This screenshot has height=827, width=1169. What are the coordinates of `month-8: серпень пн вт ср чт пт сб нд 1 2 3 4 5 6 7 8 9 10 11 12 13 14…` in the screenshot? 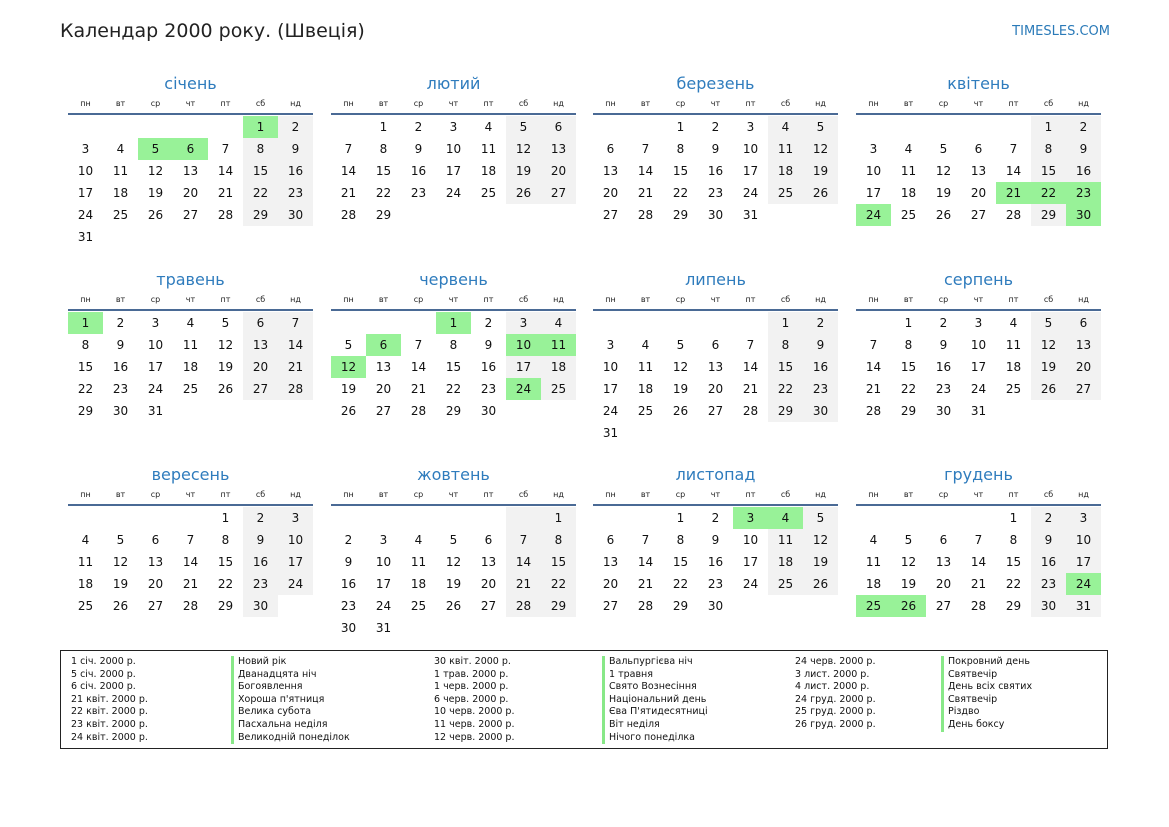 It's located at (978, 345).